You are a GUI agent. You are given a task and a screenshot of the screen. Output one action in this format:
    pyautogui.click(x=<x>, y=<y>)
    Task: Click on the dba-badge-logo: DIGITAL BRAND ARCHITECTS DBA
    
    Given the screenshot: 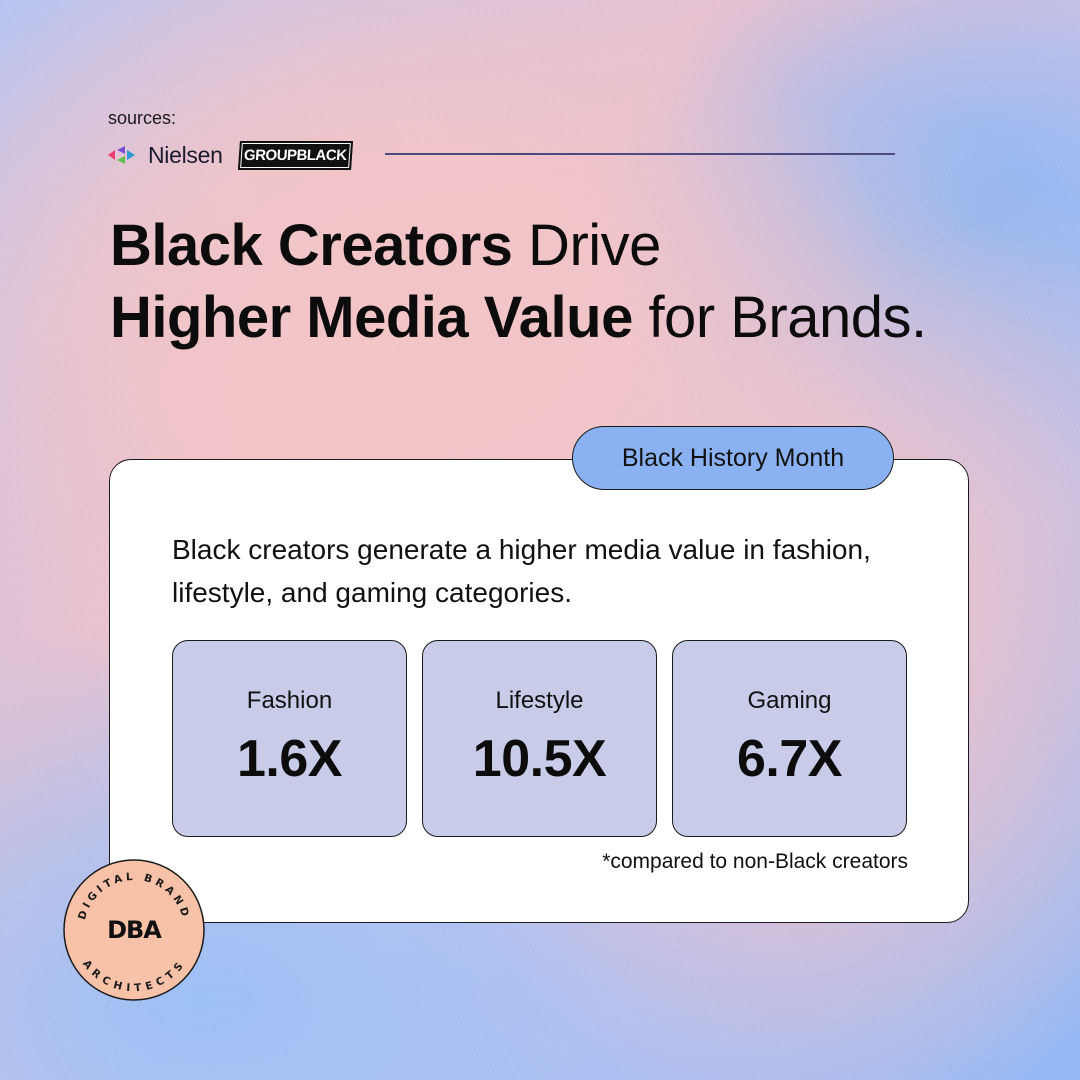 What is the action you would take?
    pyautogui.click(x=134, y=930)
    